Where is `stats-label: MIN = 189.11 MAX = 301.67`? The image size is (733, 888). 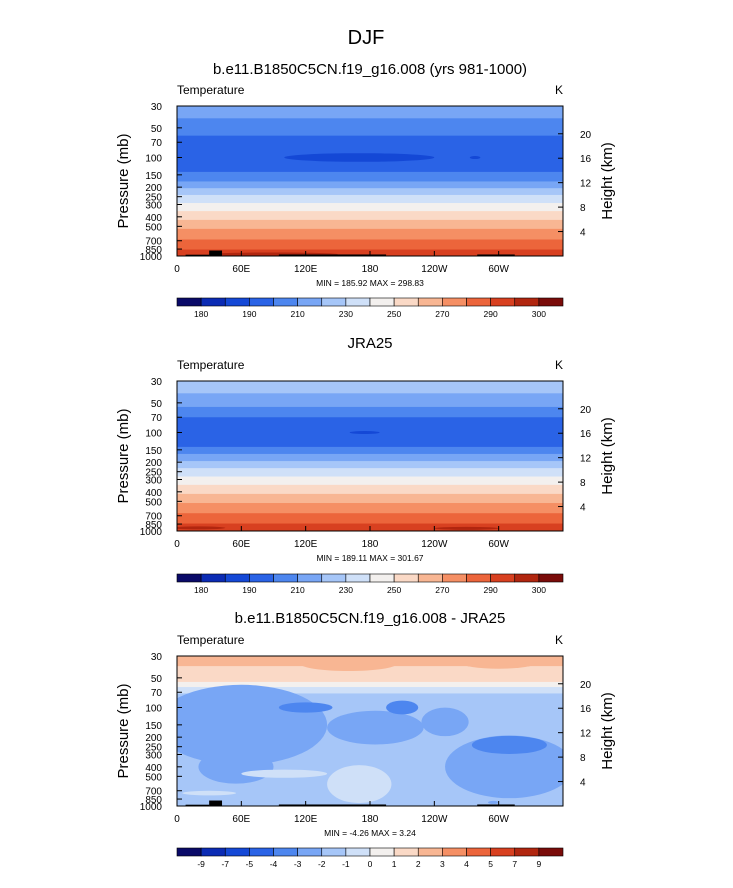 stats-label: MIN = 189.11 MAX = 301.67 is located at coordinates (369, 558).